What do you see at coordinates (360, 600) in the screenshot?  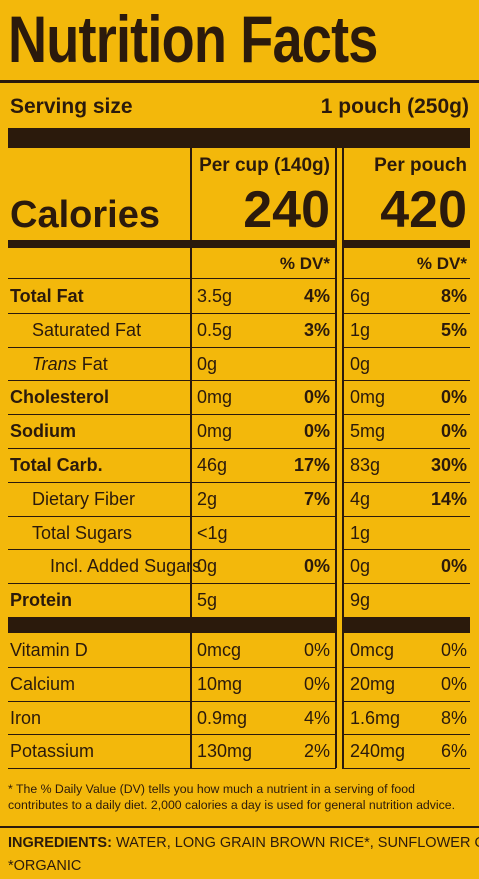 I see `amount: 9g` at bounding box center [360, 600].